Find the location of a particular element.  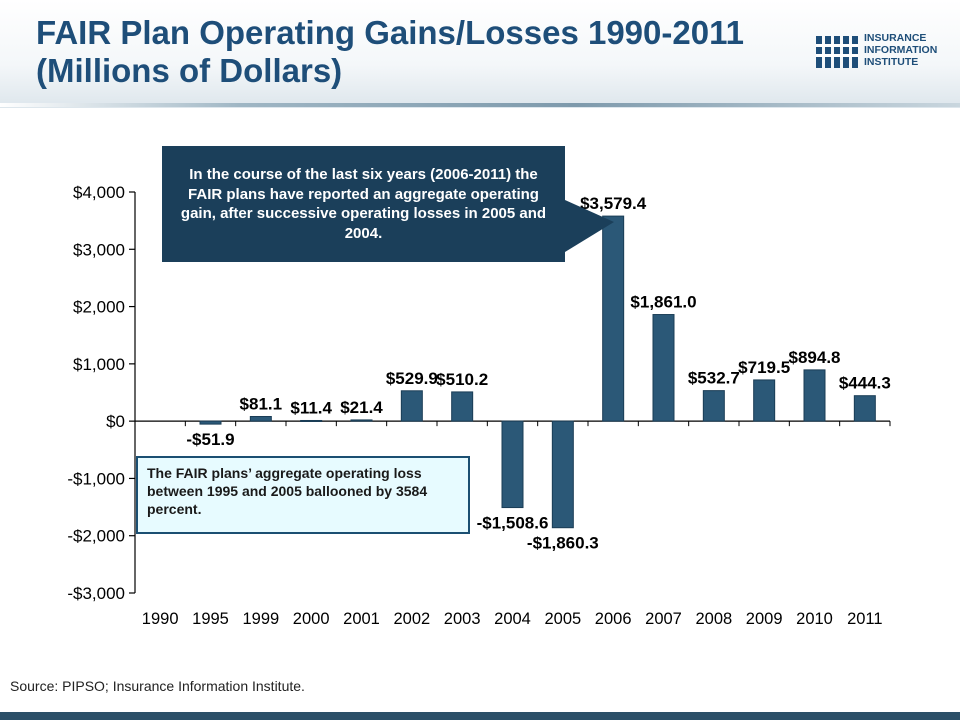

y-tick-label: -$1,000 is located at coordinates (96, 478).